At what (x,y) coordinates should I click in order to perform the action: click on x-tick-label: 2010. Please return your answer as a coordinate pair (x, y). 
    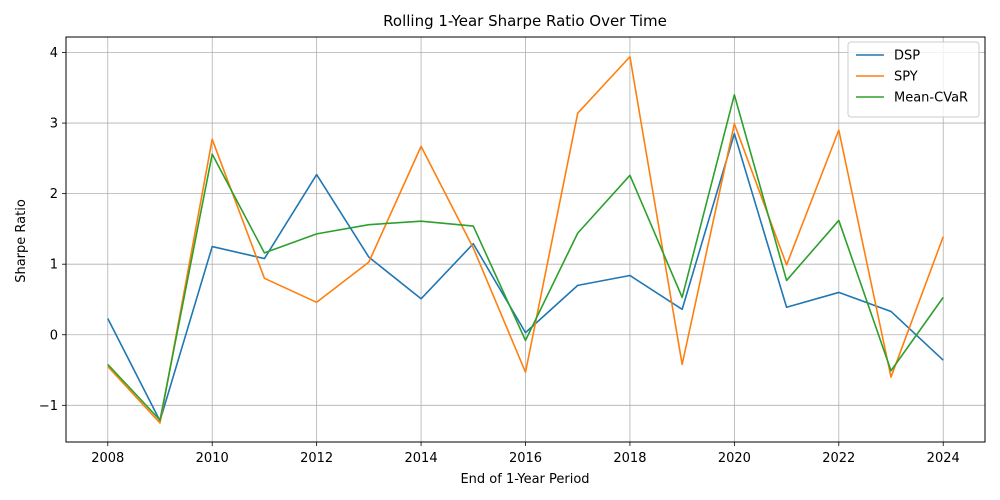
    Looking at the image, I should click on (212, 458).